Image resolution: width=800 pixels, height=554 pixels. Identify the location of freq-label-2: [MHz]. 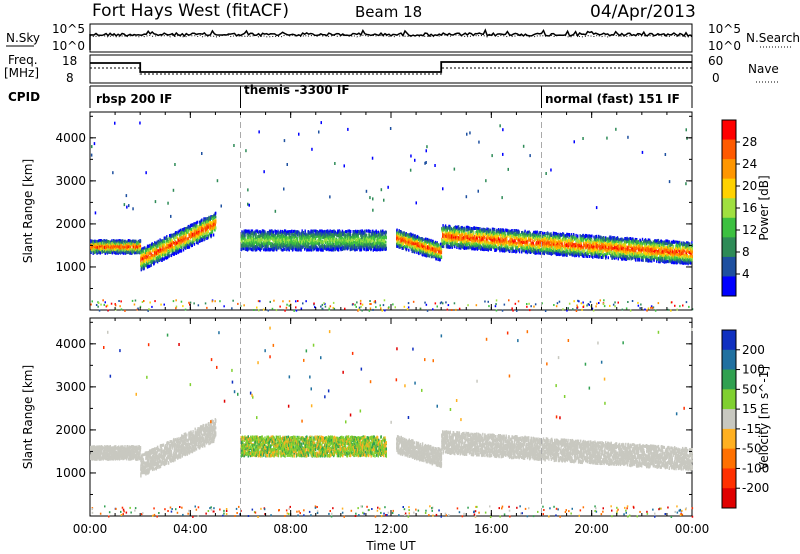
(21, 73).